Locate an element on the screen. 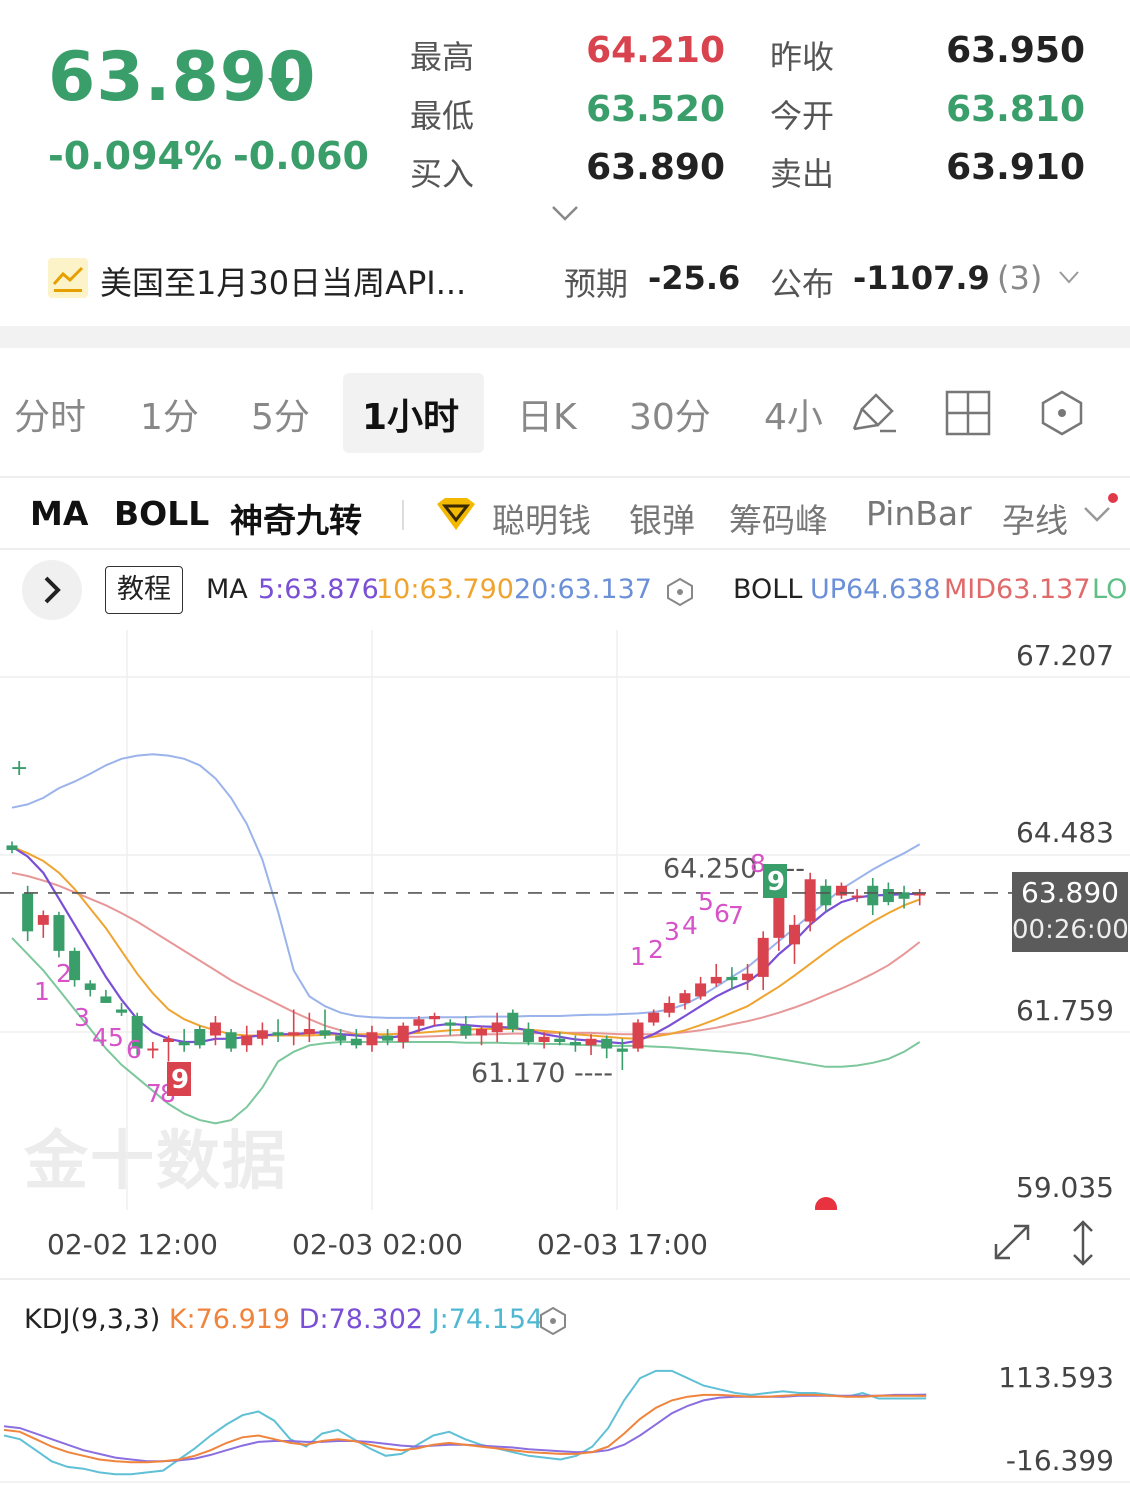 This screenshot has width=1130, height=1485. boll-legend-label: BOLL is located at coordinates (768, 589).